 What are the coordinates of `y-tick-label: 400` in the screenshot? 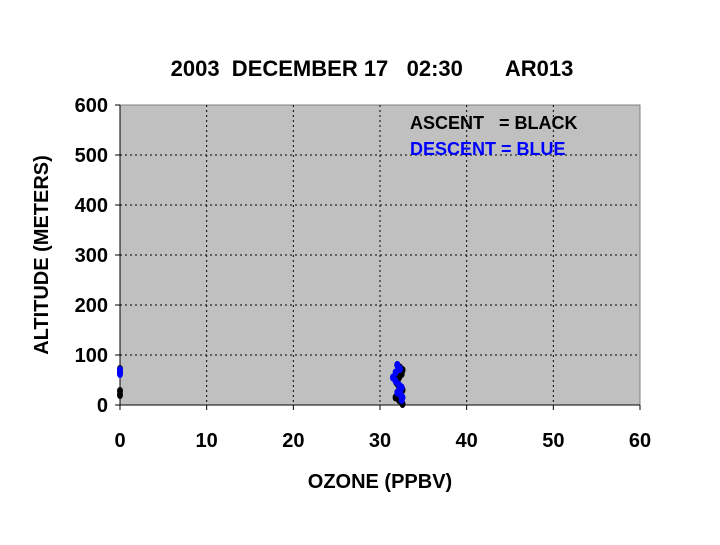 It's located at (91, 206).